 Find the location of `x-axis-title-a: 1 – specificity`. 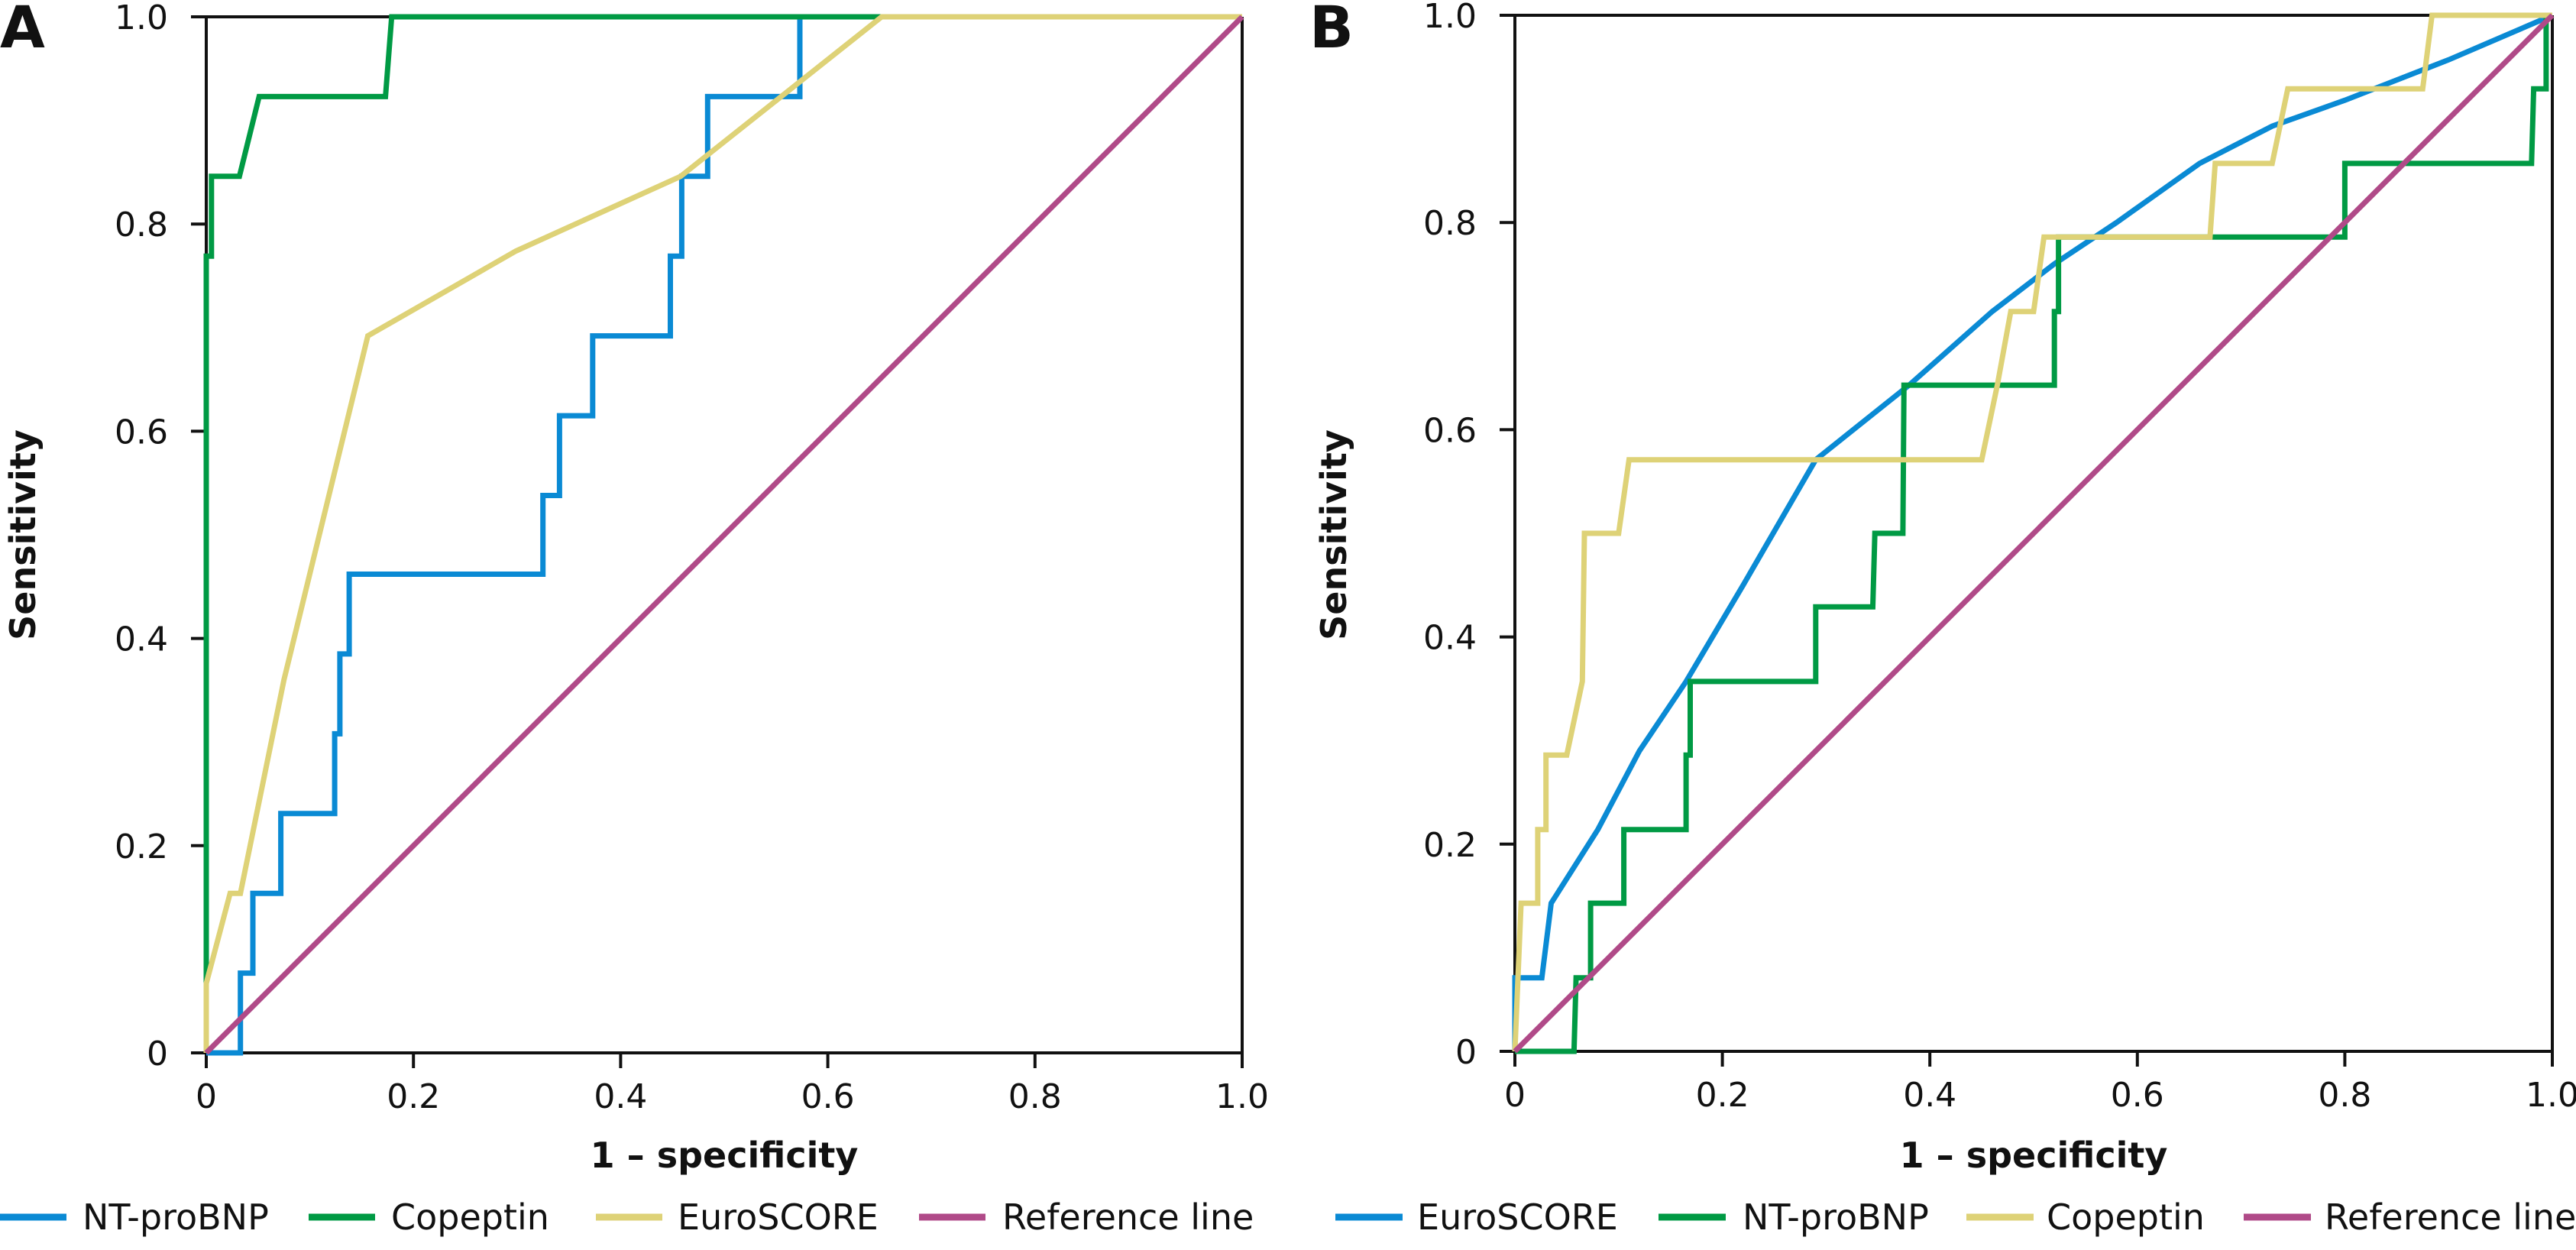

x-axis-title-a: 1 – specificity is located at coordinates (725, 1155).